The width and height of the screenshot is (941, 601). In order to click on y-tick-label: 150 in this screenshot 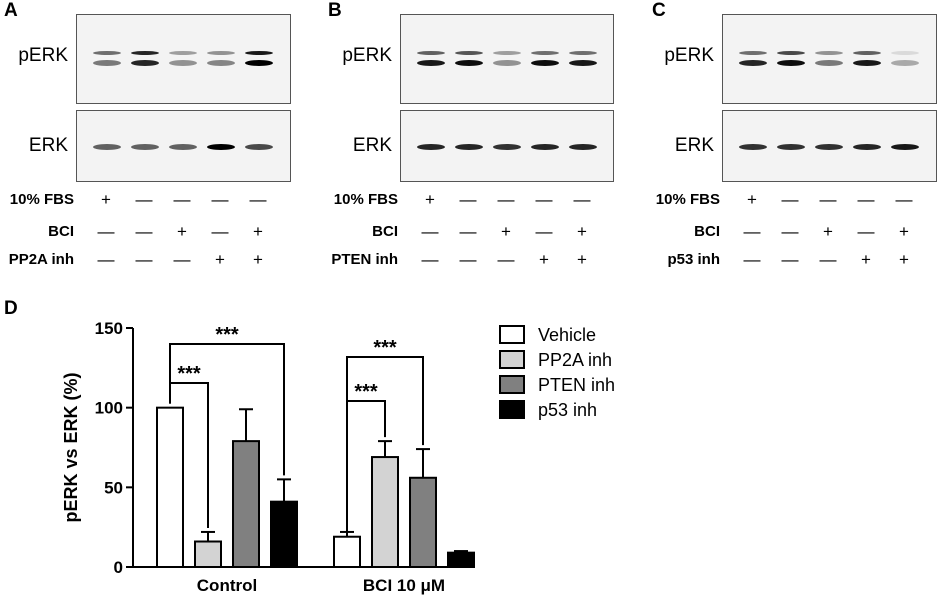, I will do `click(109, 328)`.